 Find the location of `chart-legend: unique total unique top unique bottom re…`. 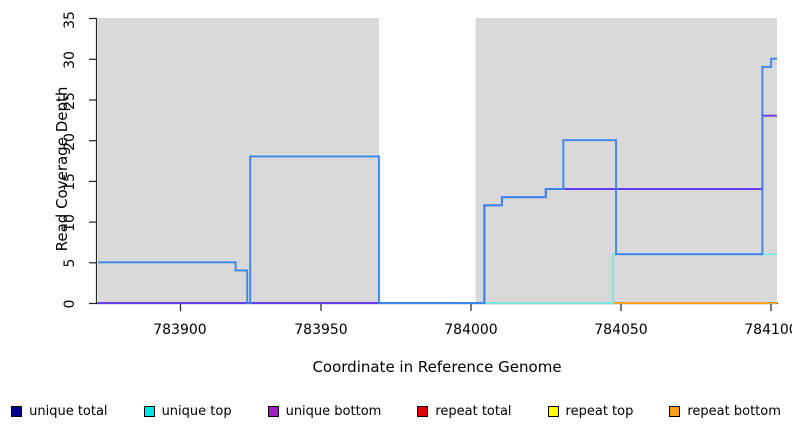

chart-legend: unique total unique top unique bottom re… is located at coordinates (396, 411).